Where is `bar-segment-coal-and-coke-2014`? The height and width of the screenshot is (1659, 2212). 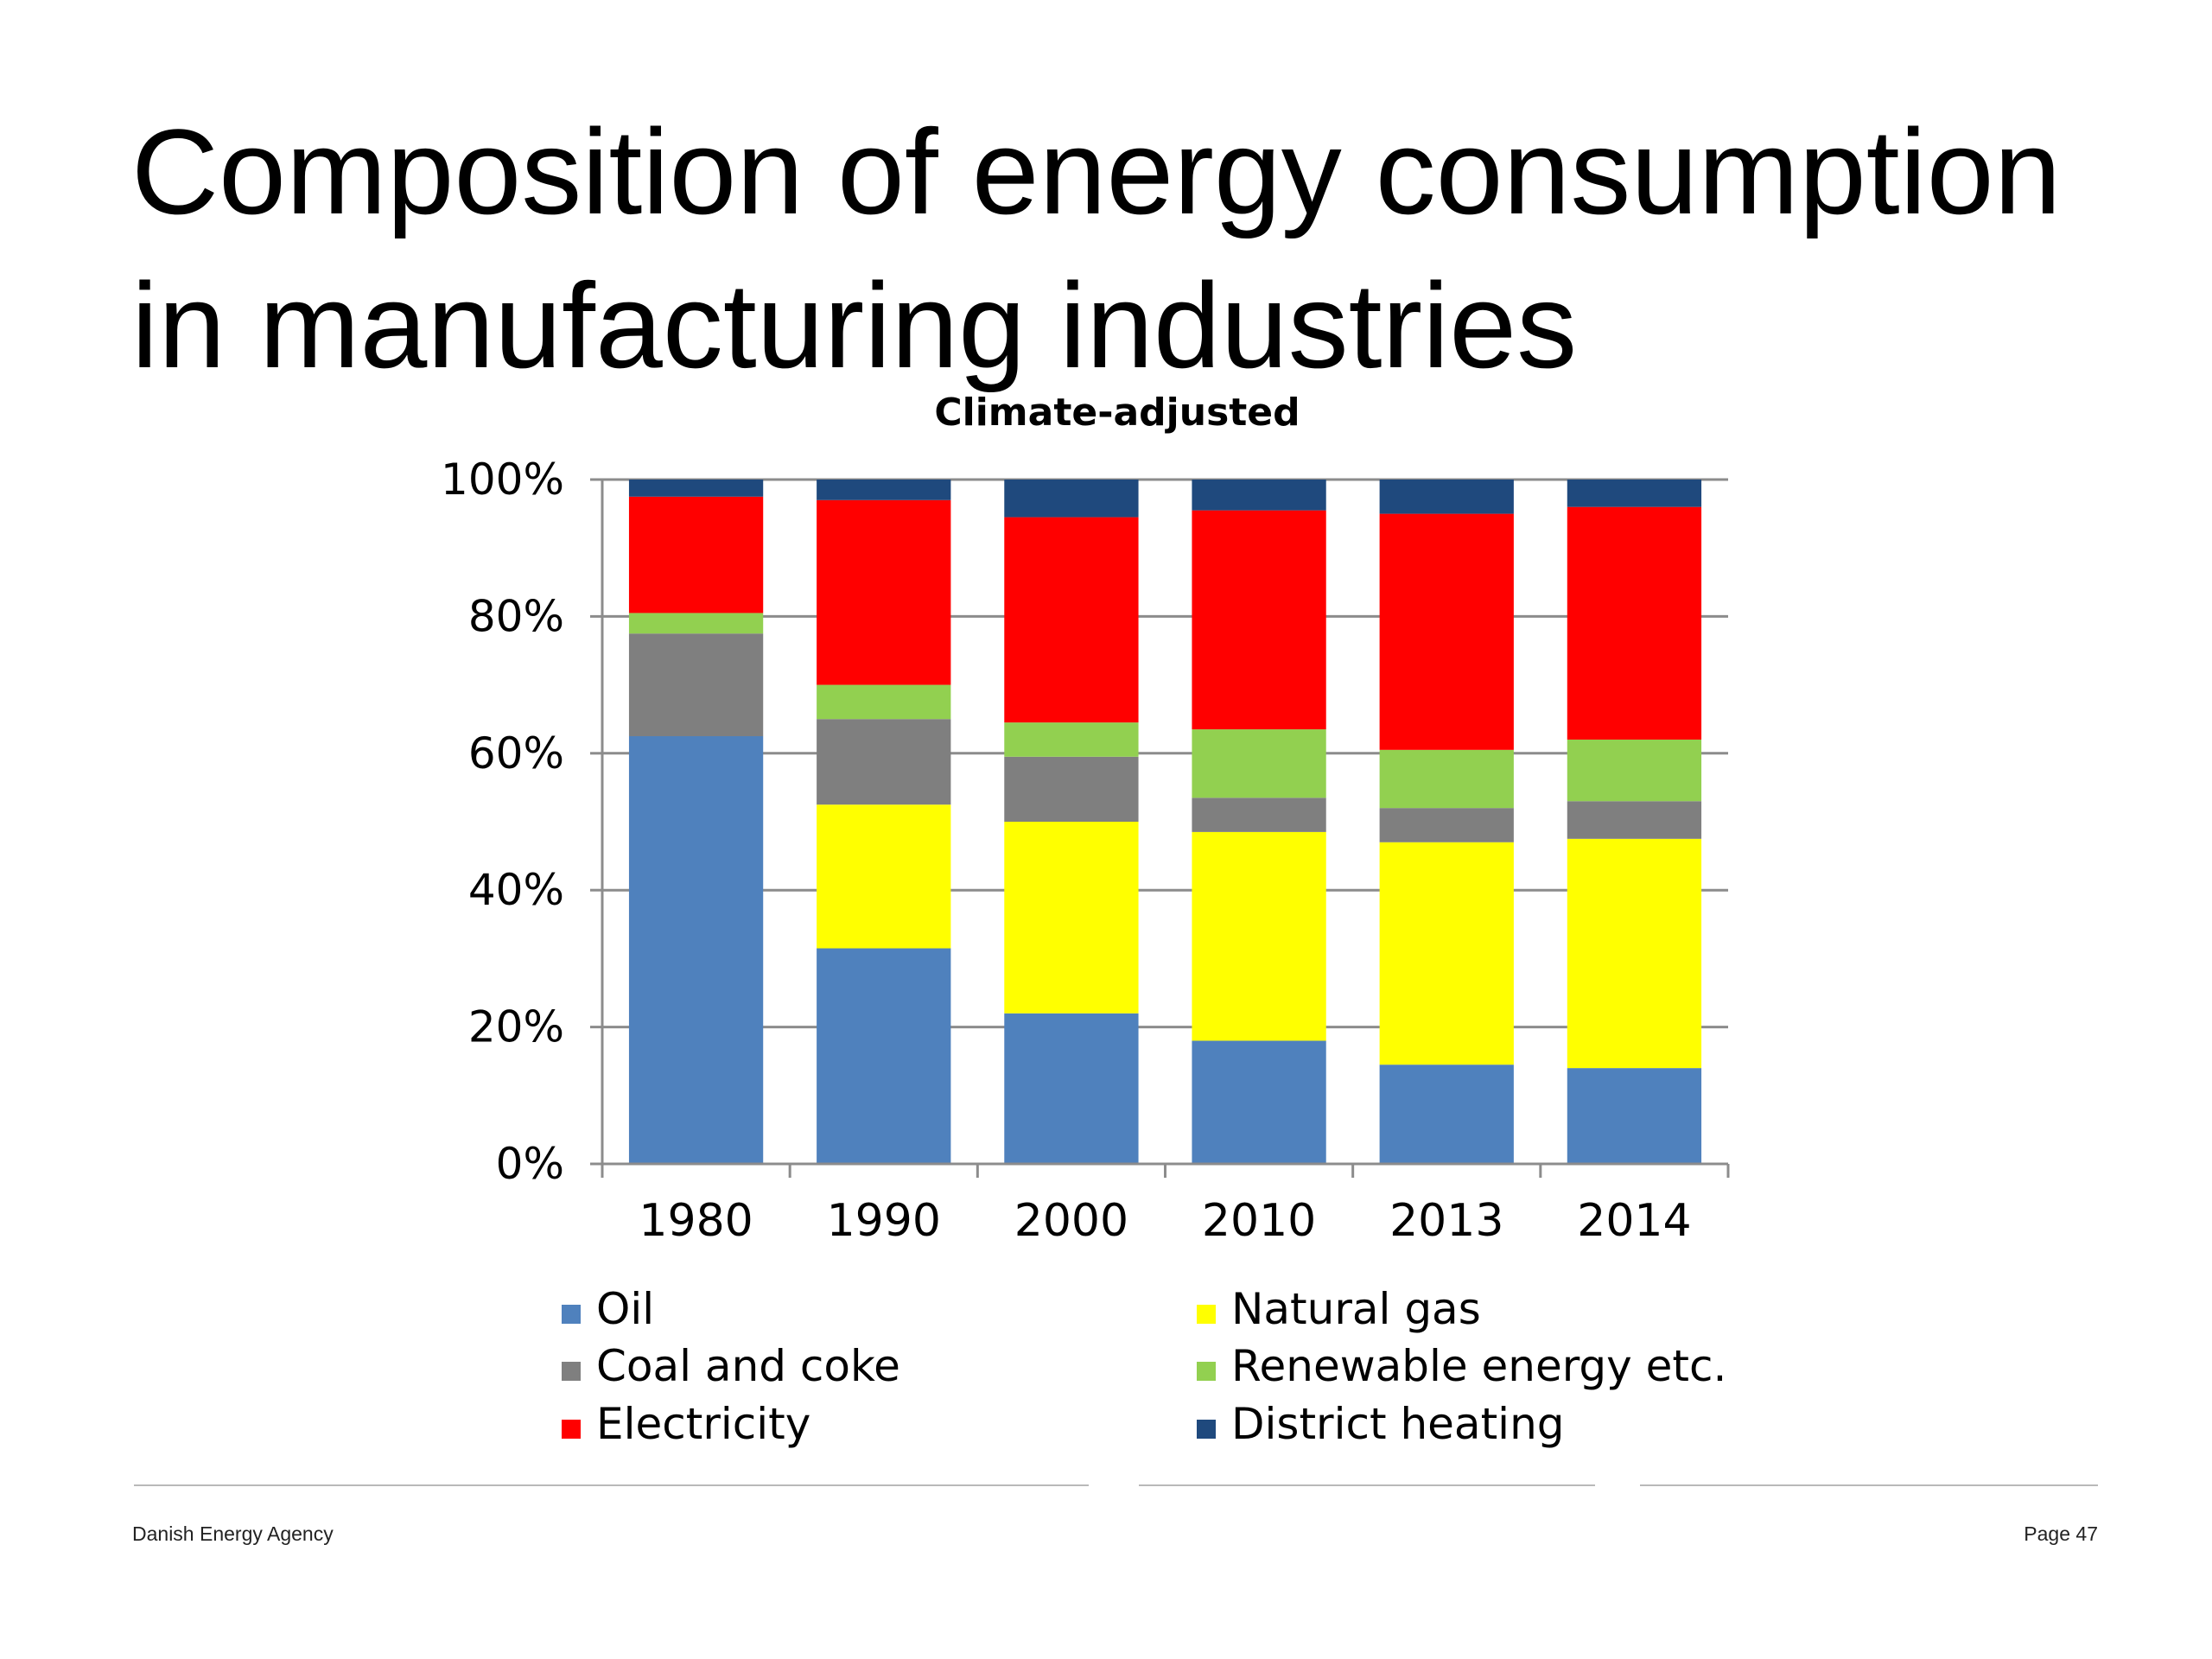 bar-segment-coal-and-coke-2014 is located at coordinates (1634, 820).